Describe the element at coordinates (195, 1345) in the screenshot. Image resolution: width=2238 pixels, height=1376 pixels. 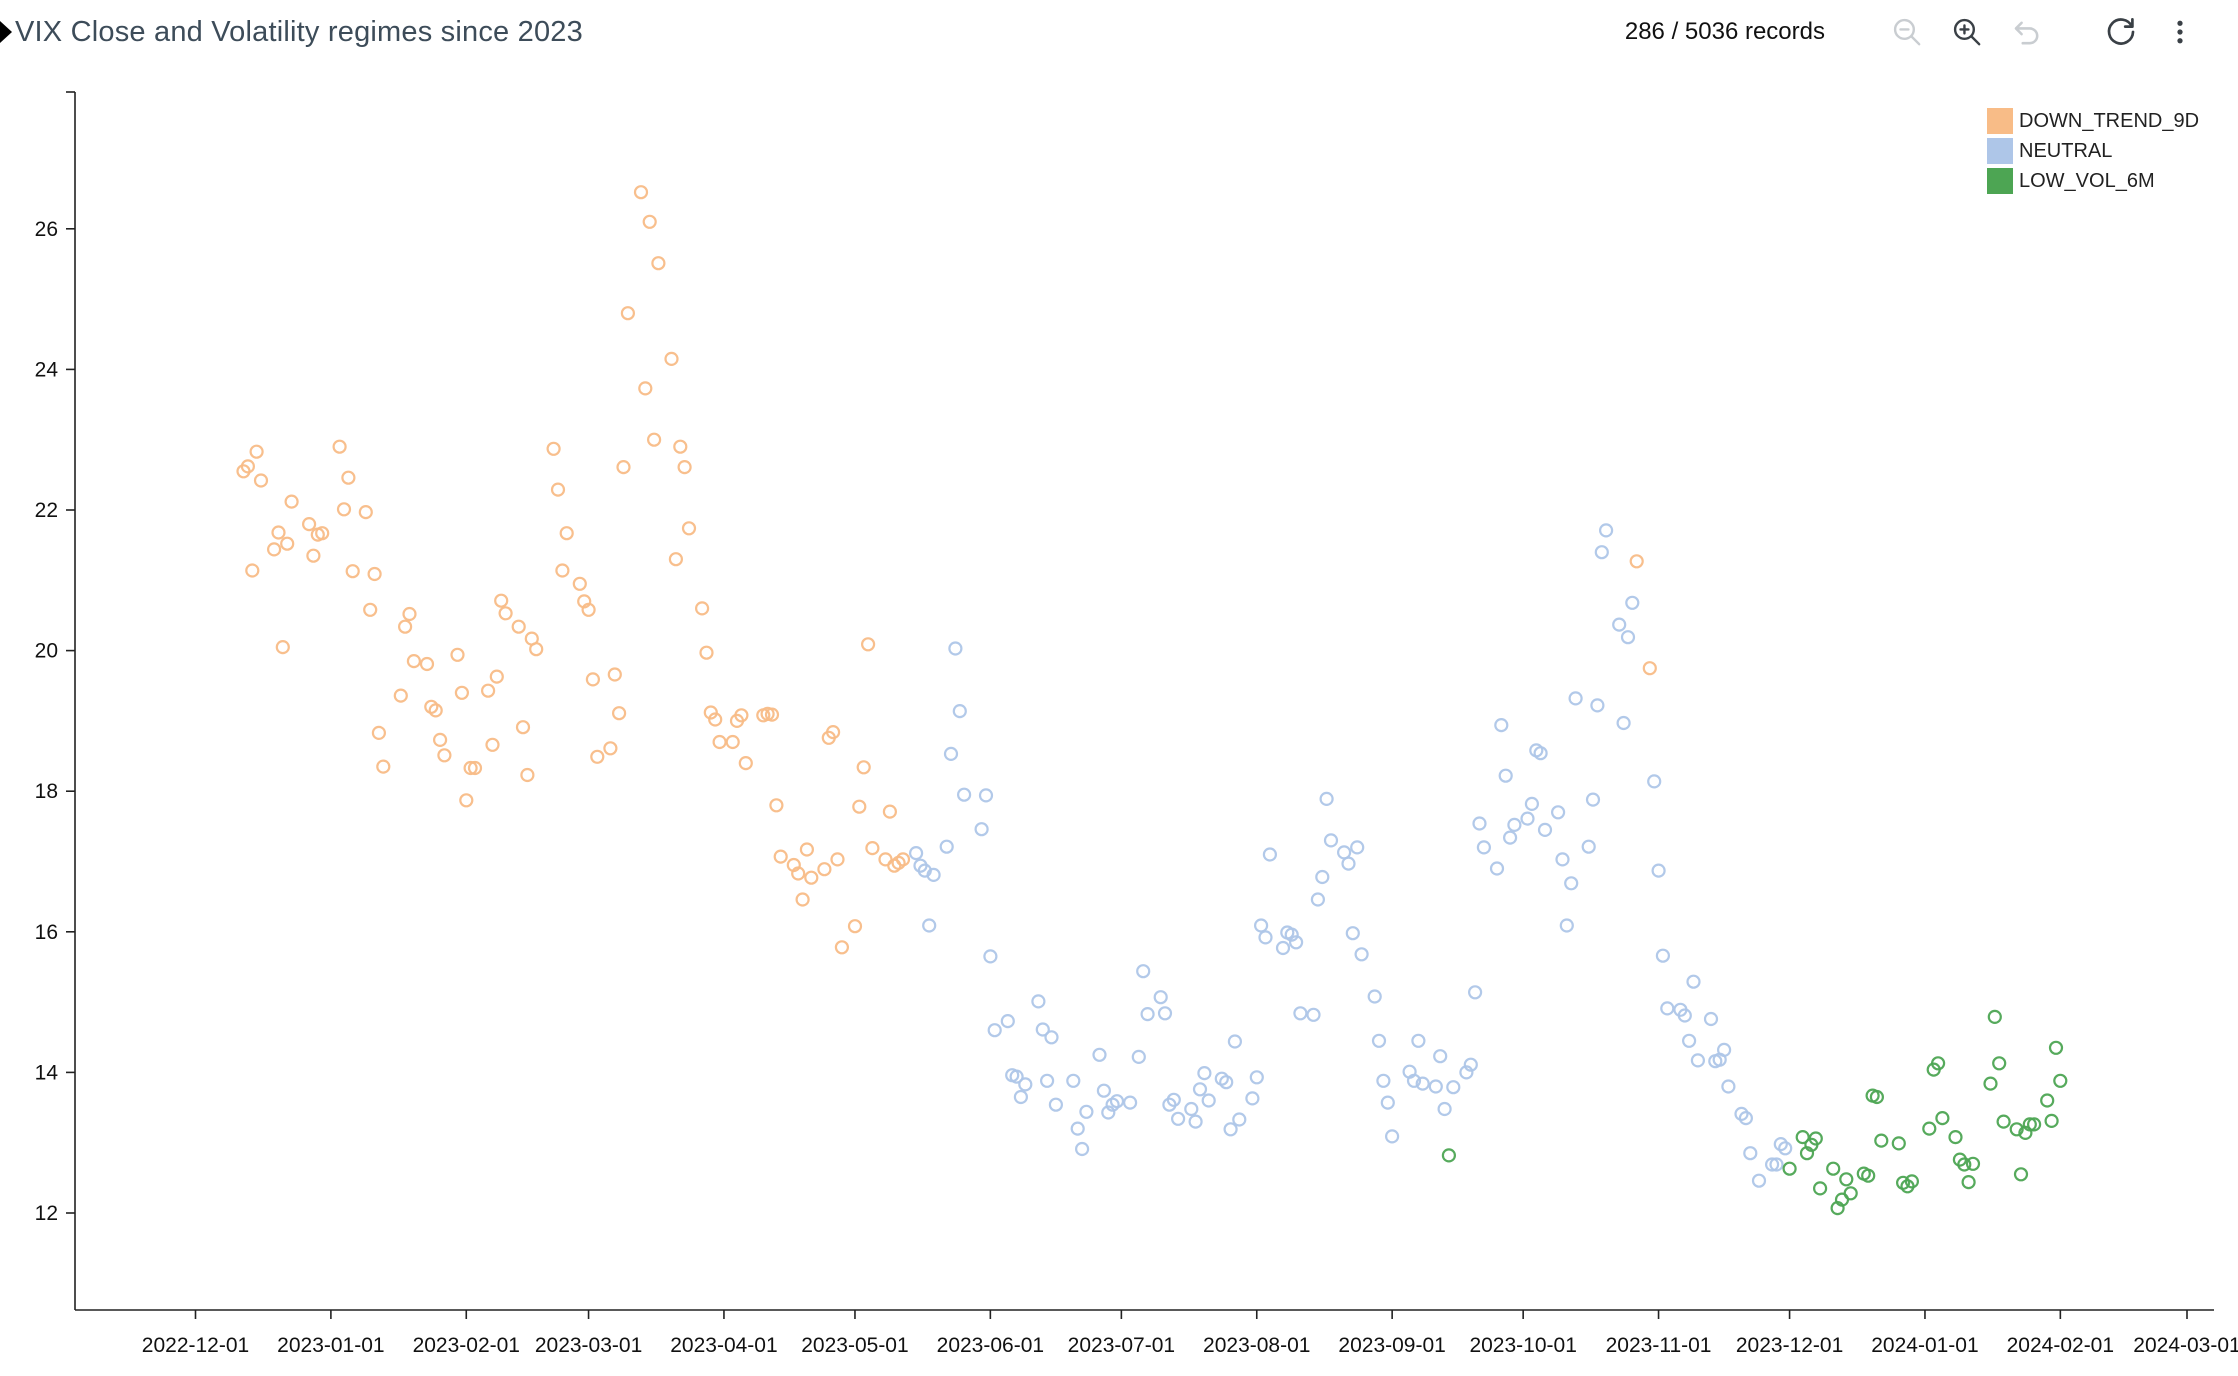
I see `svg-text: 2022-12-01` at that location.